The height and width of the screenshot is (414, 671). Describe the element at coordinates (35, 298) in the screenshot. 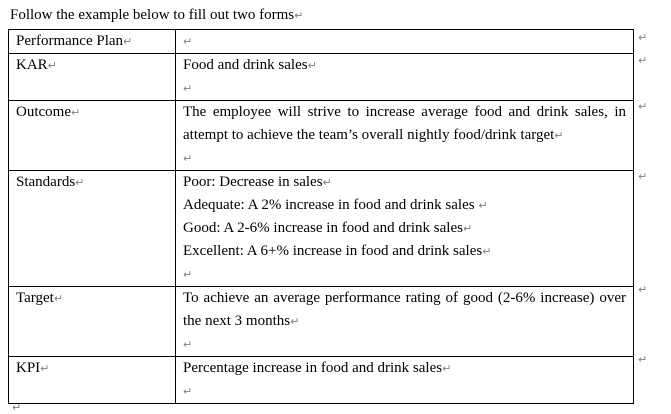

I see `row-label: Target` at that location.